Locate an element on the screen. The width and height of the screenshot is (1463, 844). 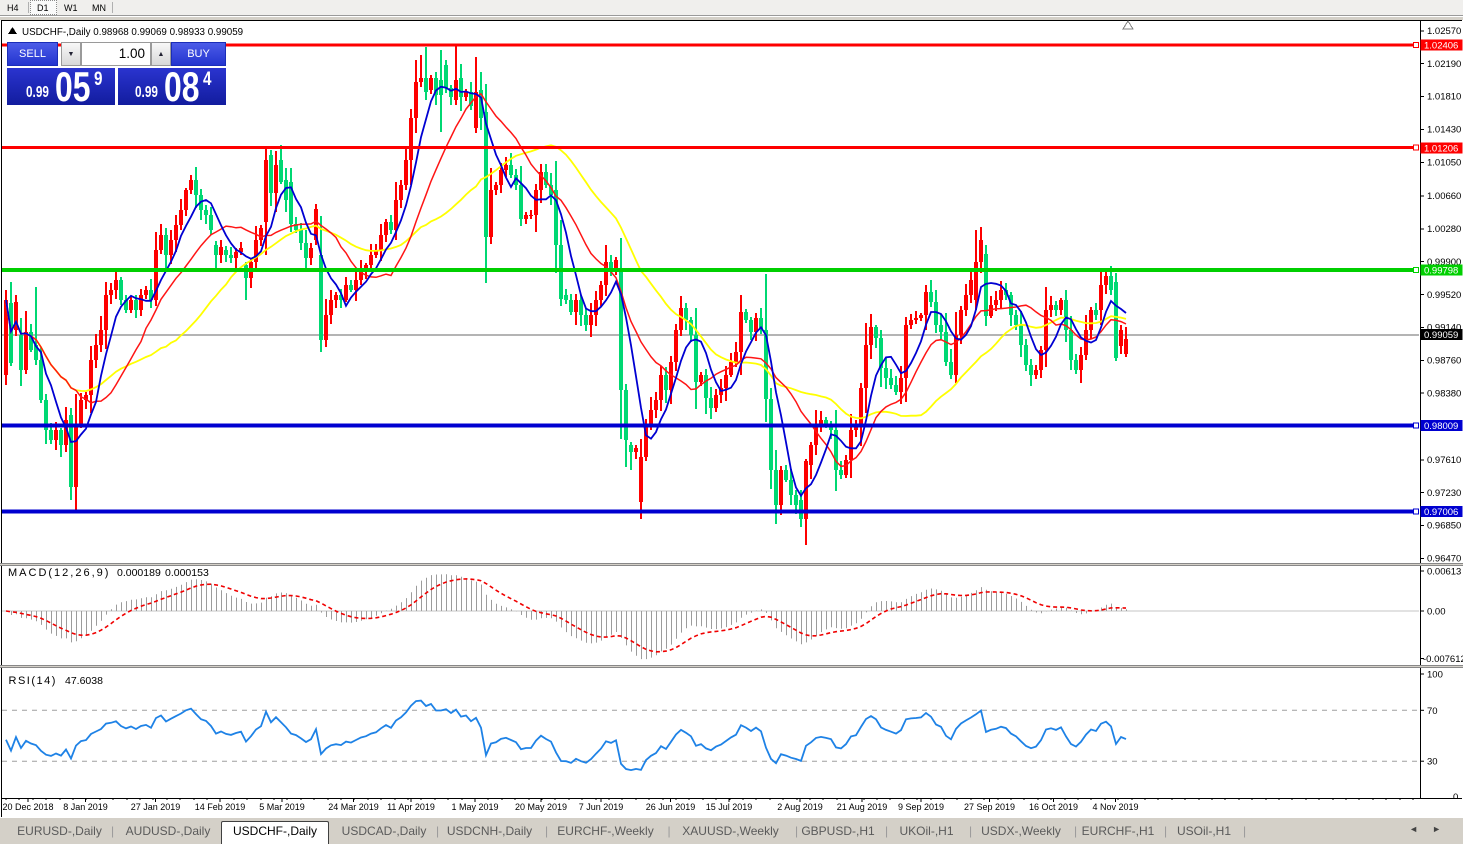
svg-text: 30 is located at coordinates (1432, 762).